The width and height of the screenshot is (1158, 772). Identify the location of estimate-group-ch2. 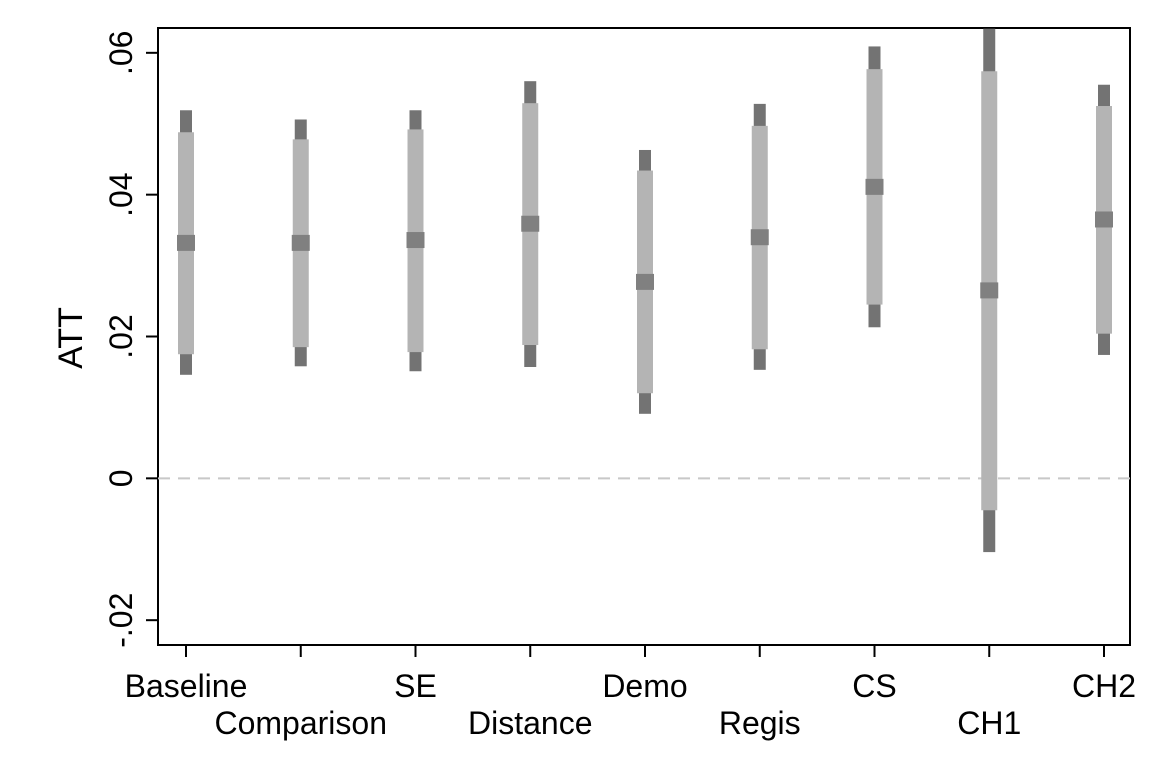
(1104, 219).